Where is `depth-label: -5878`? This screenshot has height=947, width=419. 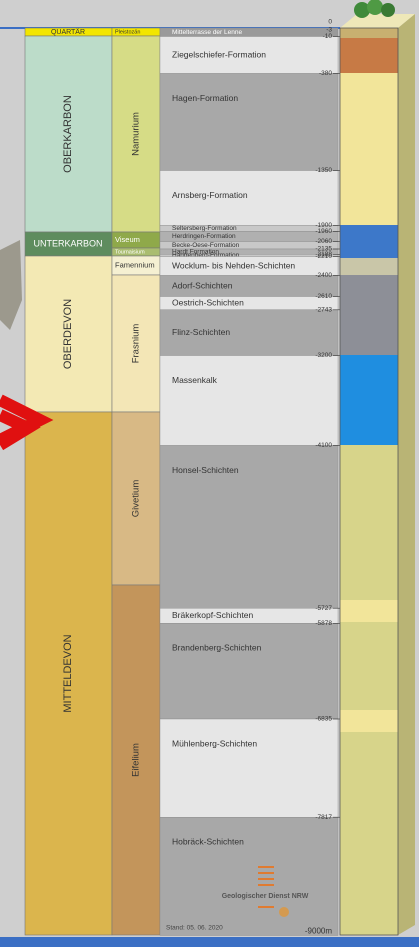 depth-label: -5878 is located at coordinates (323, 623).